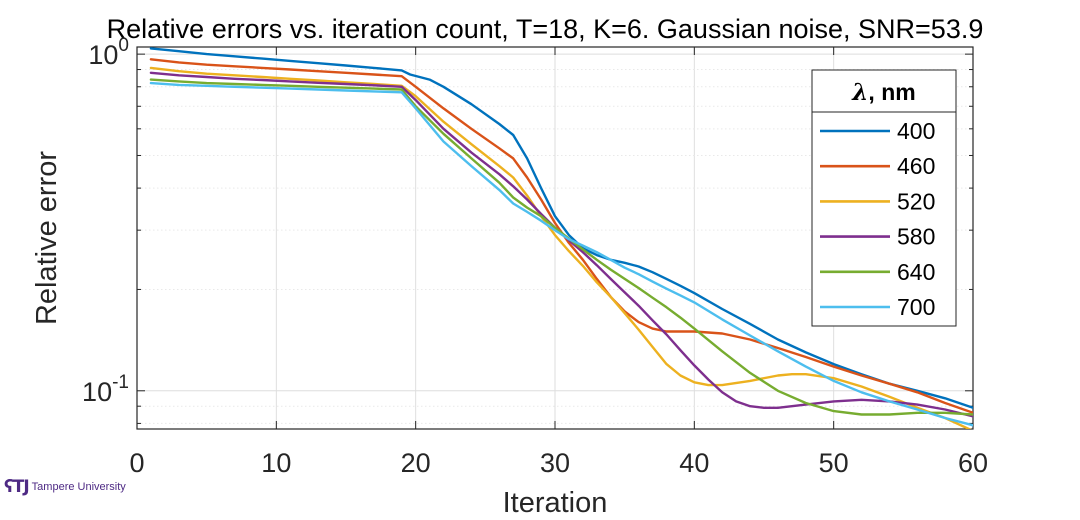  Describe the element at coordinates (105, 221) in the screenshot. I see `y-tick-labels: 10⁰ 10⁻¹` at that location.